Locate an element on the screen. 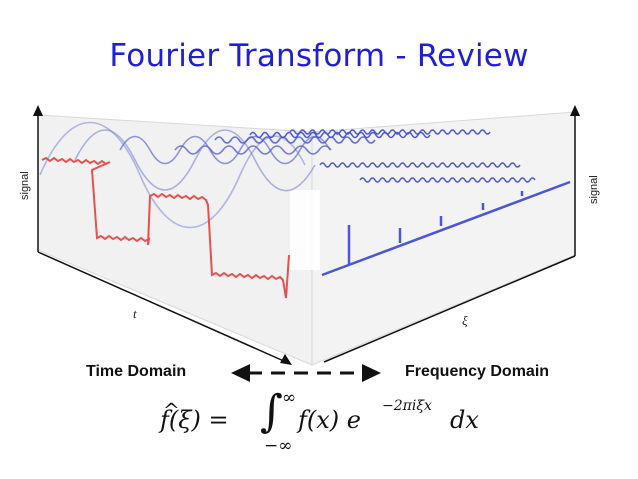  time-axis-label: t is located at coordinates (135, 313).